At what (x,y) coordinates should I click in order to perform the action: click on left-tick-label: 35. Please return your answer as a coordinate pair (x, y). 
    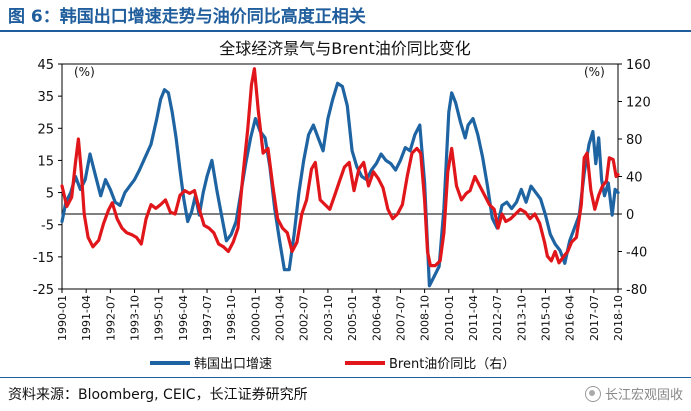
    Looking at the image, I should click on (45, 97).